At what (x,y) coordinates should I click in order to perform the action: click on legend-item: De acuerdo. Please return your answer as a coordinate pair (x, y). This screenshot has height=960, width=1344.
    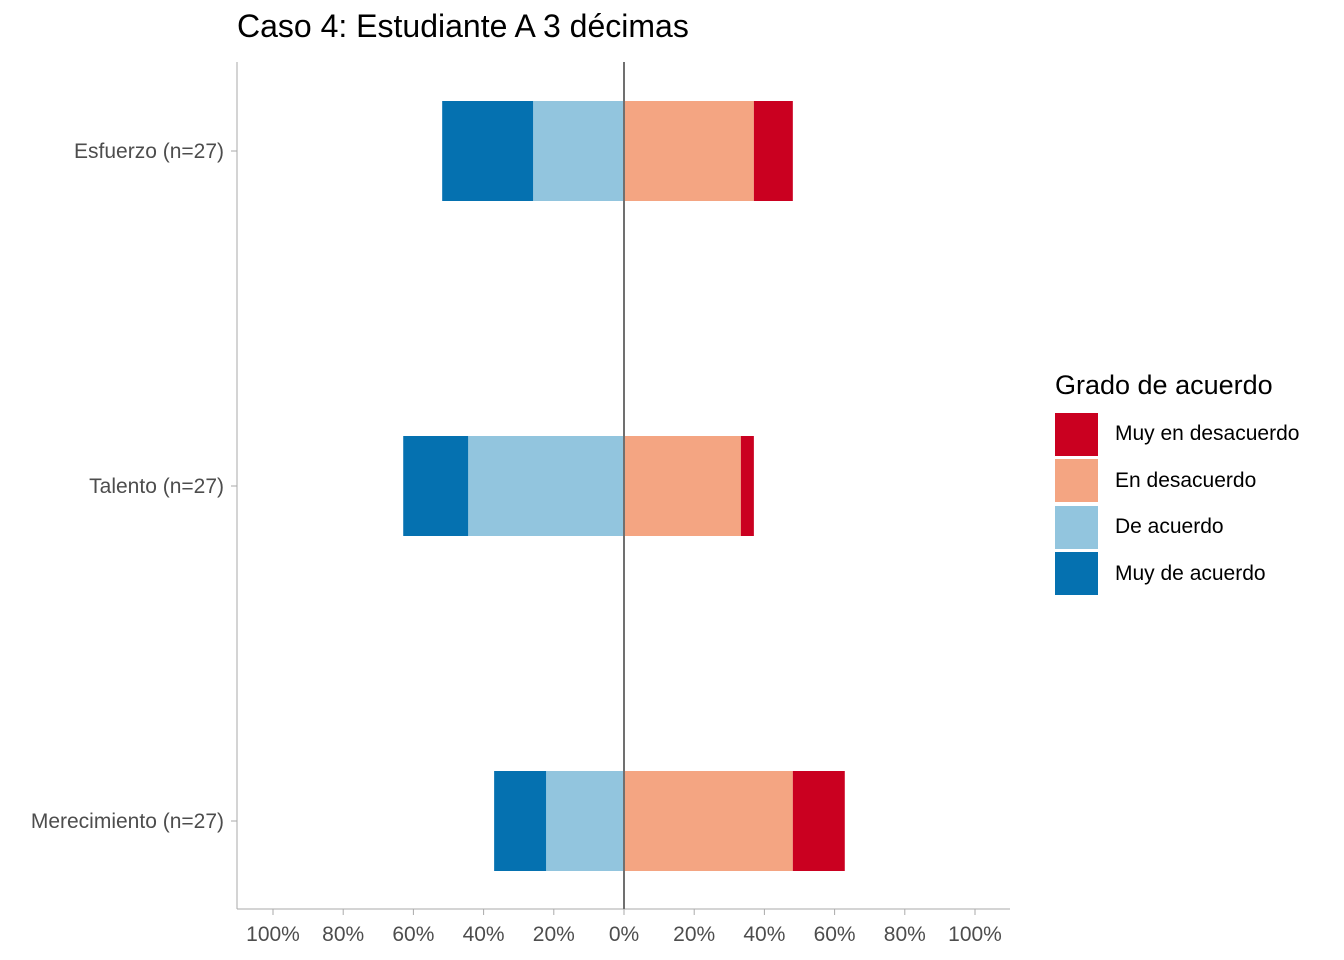
    Looking at the image, I should click on (1177, 527).